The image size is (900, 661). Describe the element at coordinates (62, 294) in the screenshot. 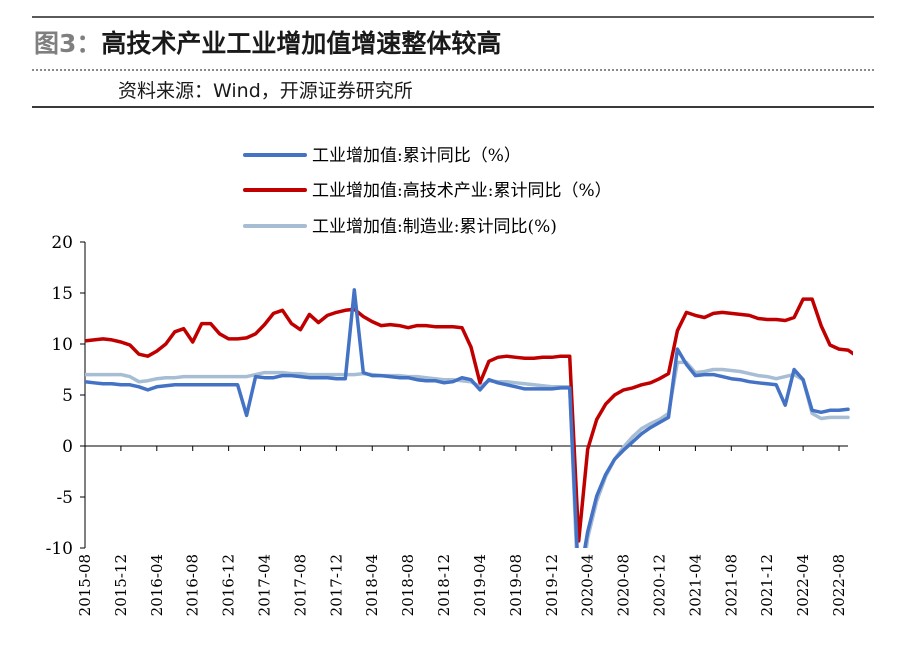

I see `y-tick-label: 15` at that location.